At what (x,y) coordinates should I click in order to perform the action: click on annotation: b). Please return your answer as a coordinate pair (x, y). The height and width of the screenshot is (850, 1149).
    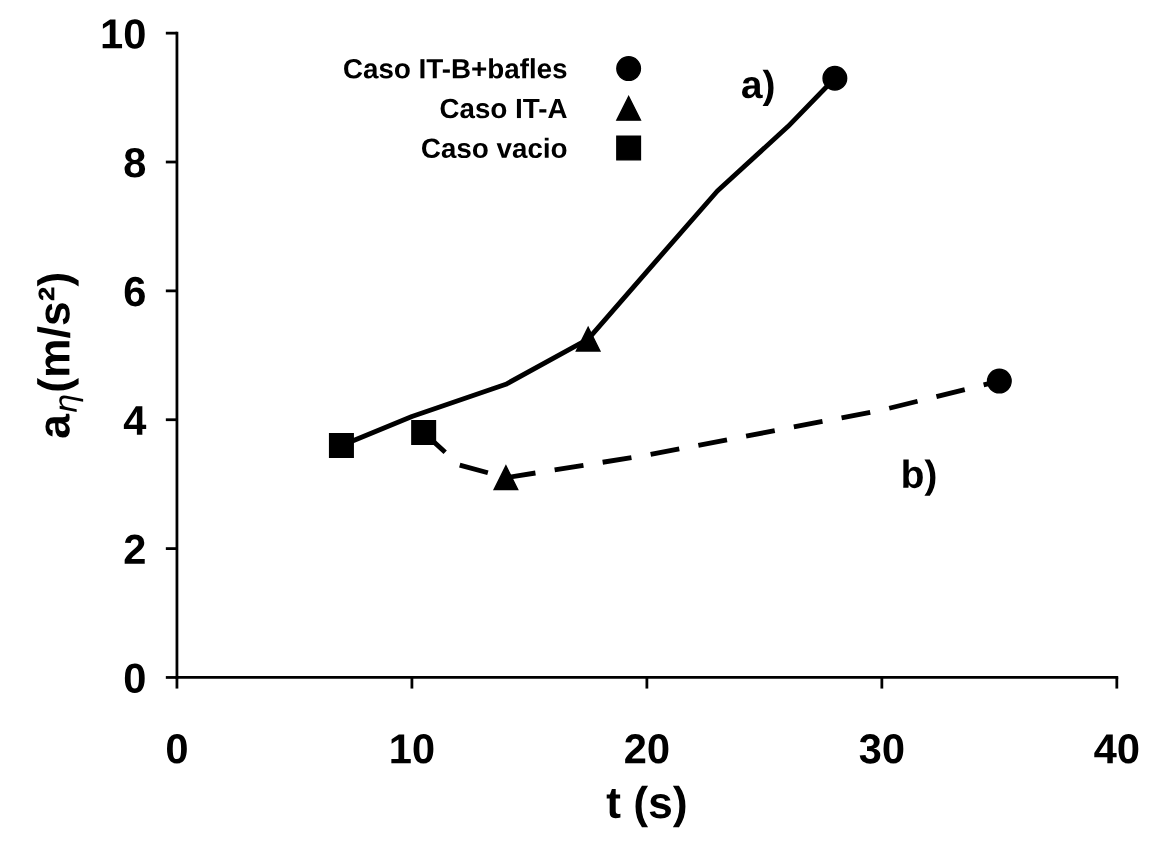
    Looking at the image, I should click on (919, 477).